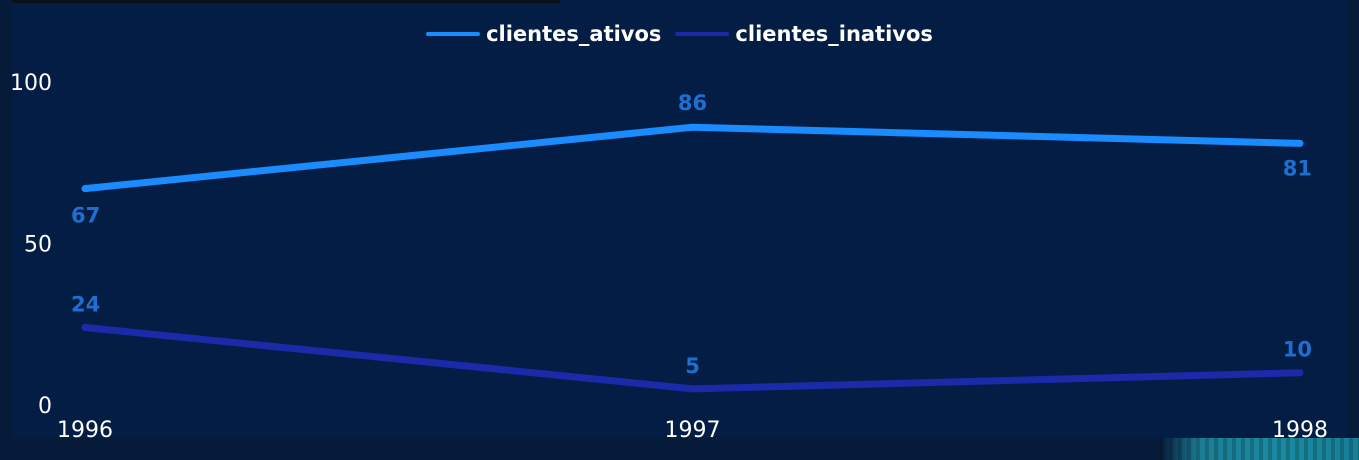  I want to click on x-tick-label: 1996, so click(85, 430).